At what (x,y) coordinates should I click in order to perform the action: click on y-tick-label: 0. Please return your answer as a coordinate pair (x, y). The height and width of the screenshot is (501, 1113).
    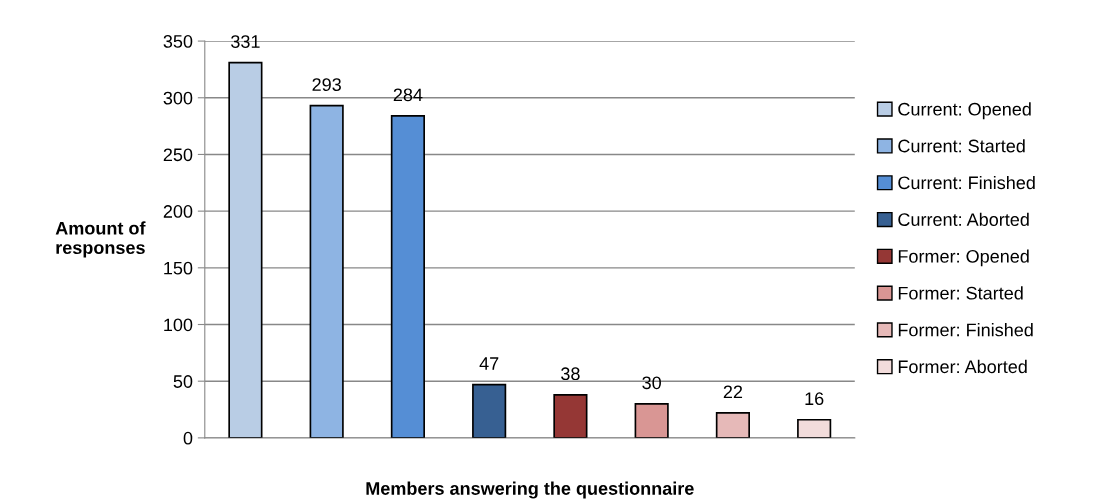
    Looking at the image, I should click on (188, 438).